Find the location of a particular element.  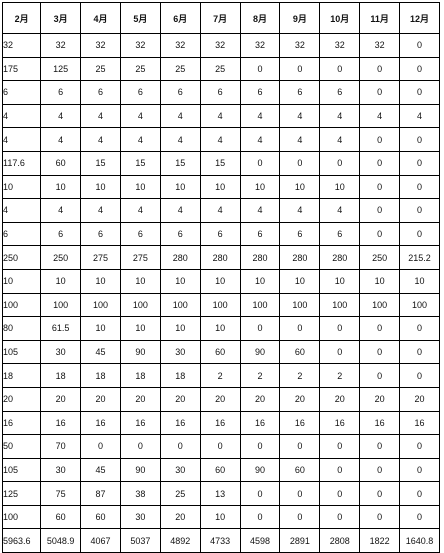

table-row: 10 10 10 10 10 10 10 10 10 10 10 is located at coordinates (220, 281).